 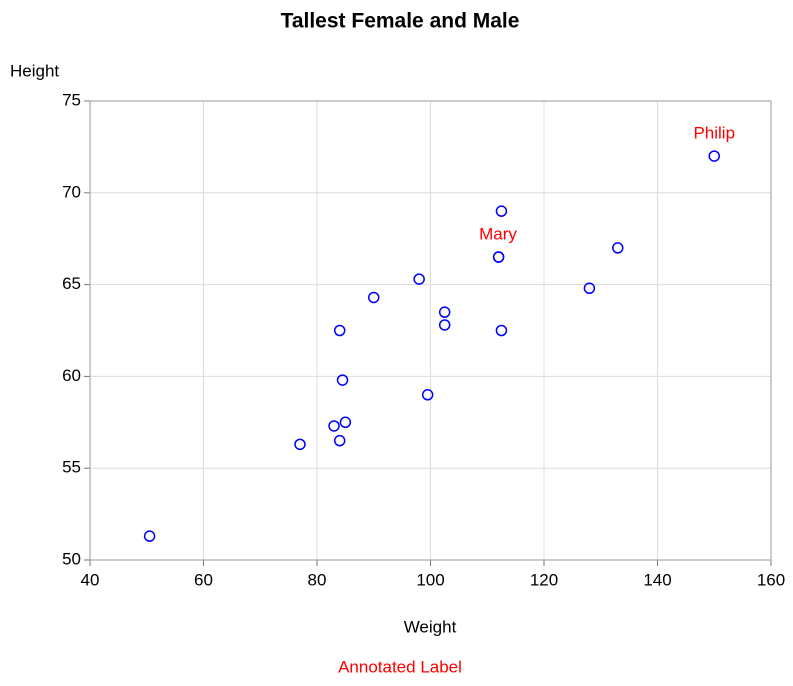 I want to click on x-tick-label: 40, so click(x=90, y=579).